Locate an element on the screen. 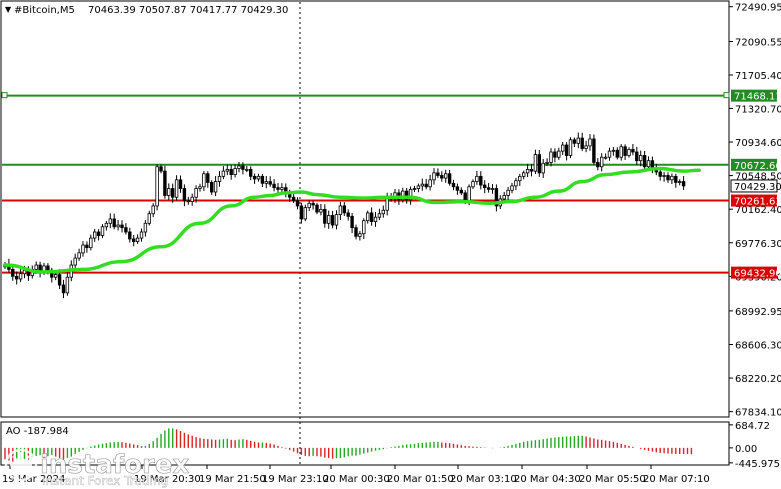 This screenshot has height=489, width=781. instaforex-logo: instaforex Instant Forex Trading is located at coordinates (97, 468).